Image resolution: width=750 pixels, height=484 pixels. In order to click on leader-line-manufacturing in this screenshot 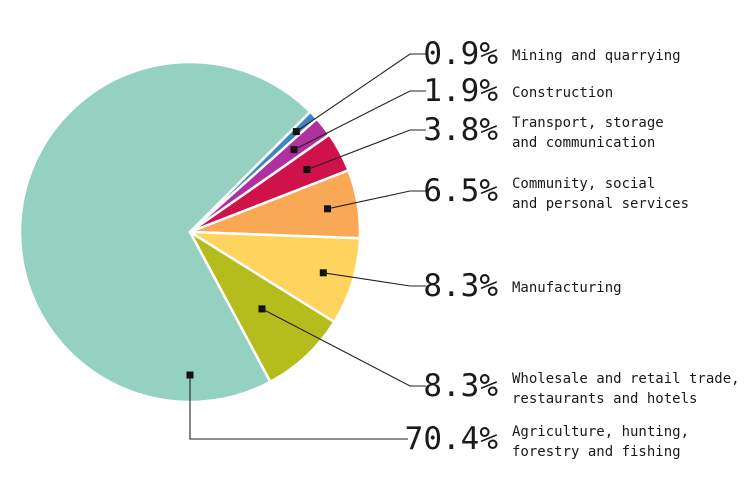, I will do `click(374, 279)`.